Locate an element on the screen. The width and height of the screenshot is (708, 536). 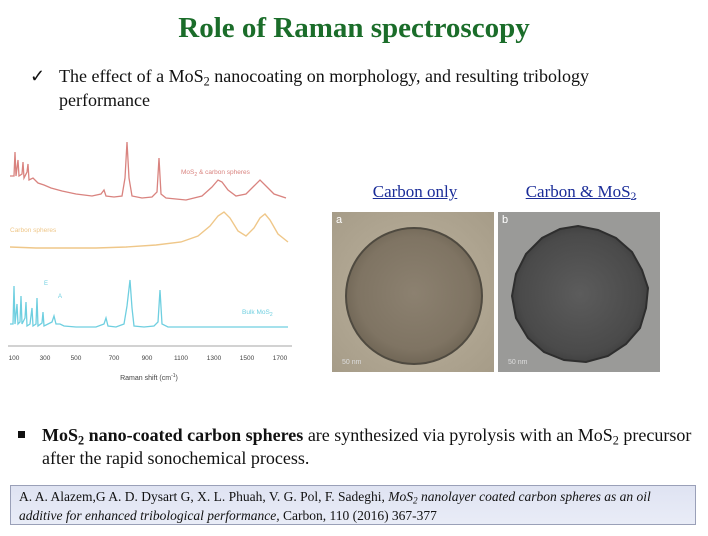
check-text-pre: The effect of a MoS is located at coordinates (131, 76).